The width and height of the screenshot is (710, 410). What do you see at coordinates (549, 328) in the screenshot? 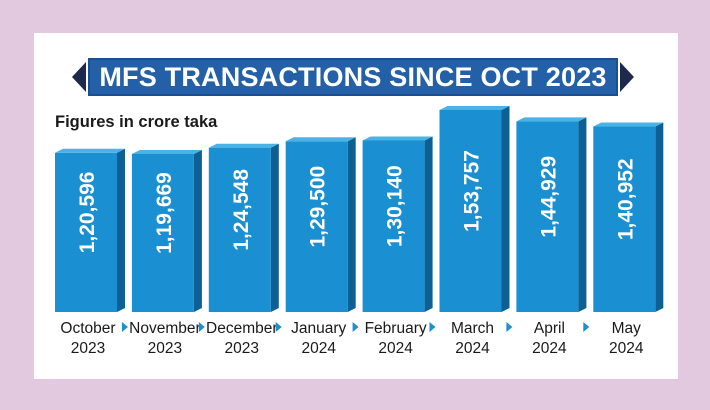
I see `category-label-month: April` at bounding box center [549, 328].